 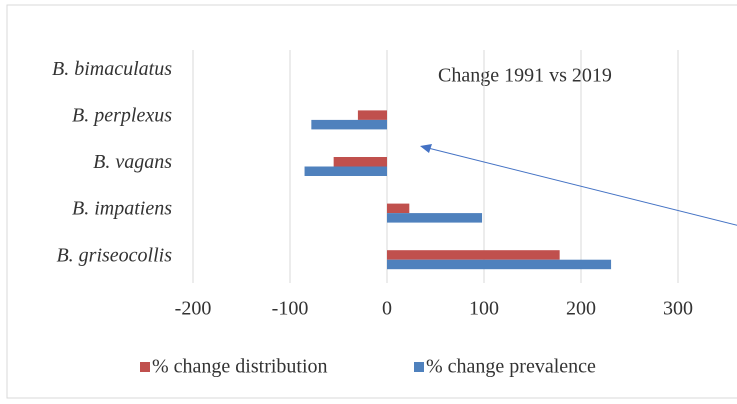 What do you see at coordinates (193, 309) in the screenshot?
I see `x-tick-label: -200` at bounding box center [193, 309].